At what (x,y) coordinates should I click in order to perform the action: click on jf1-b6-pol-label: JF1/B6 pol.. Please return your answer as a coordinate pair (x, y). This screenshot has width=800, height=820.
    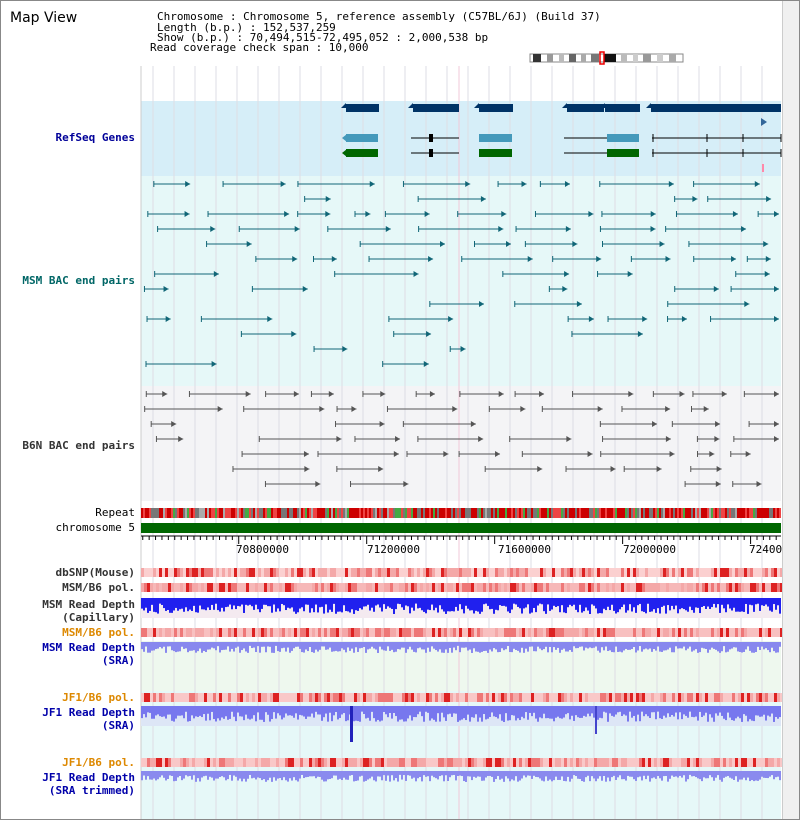
    Looking at the image, I should click on (98, 697).